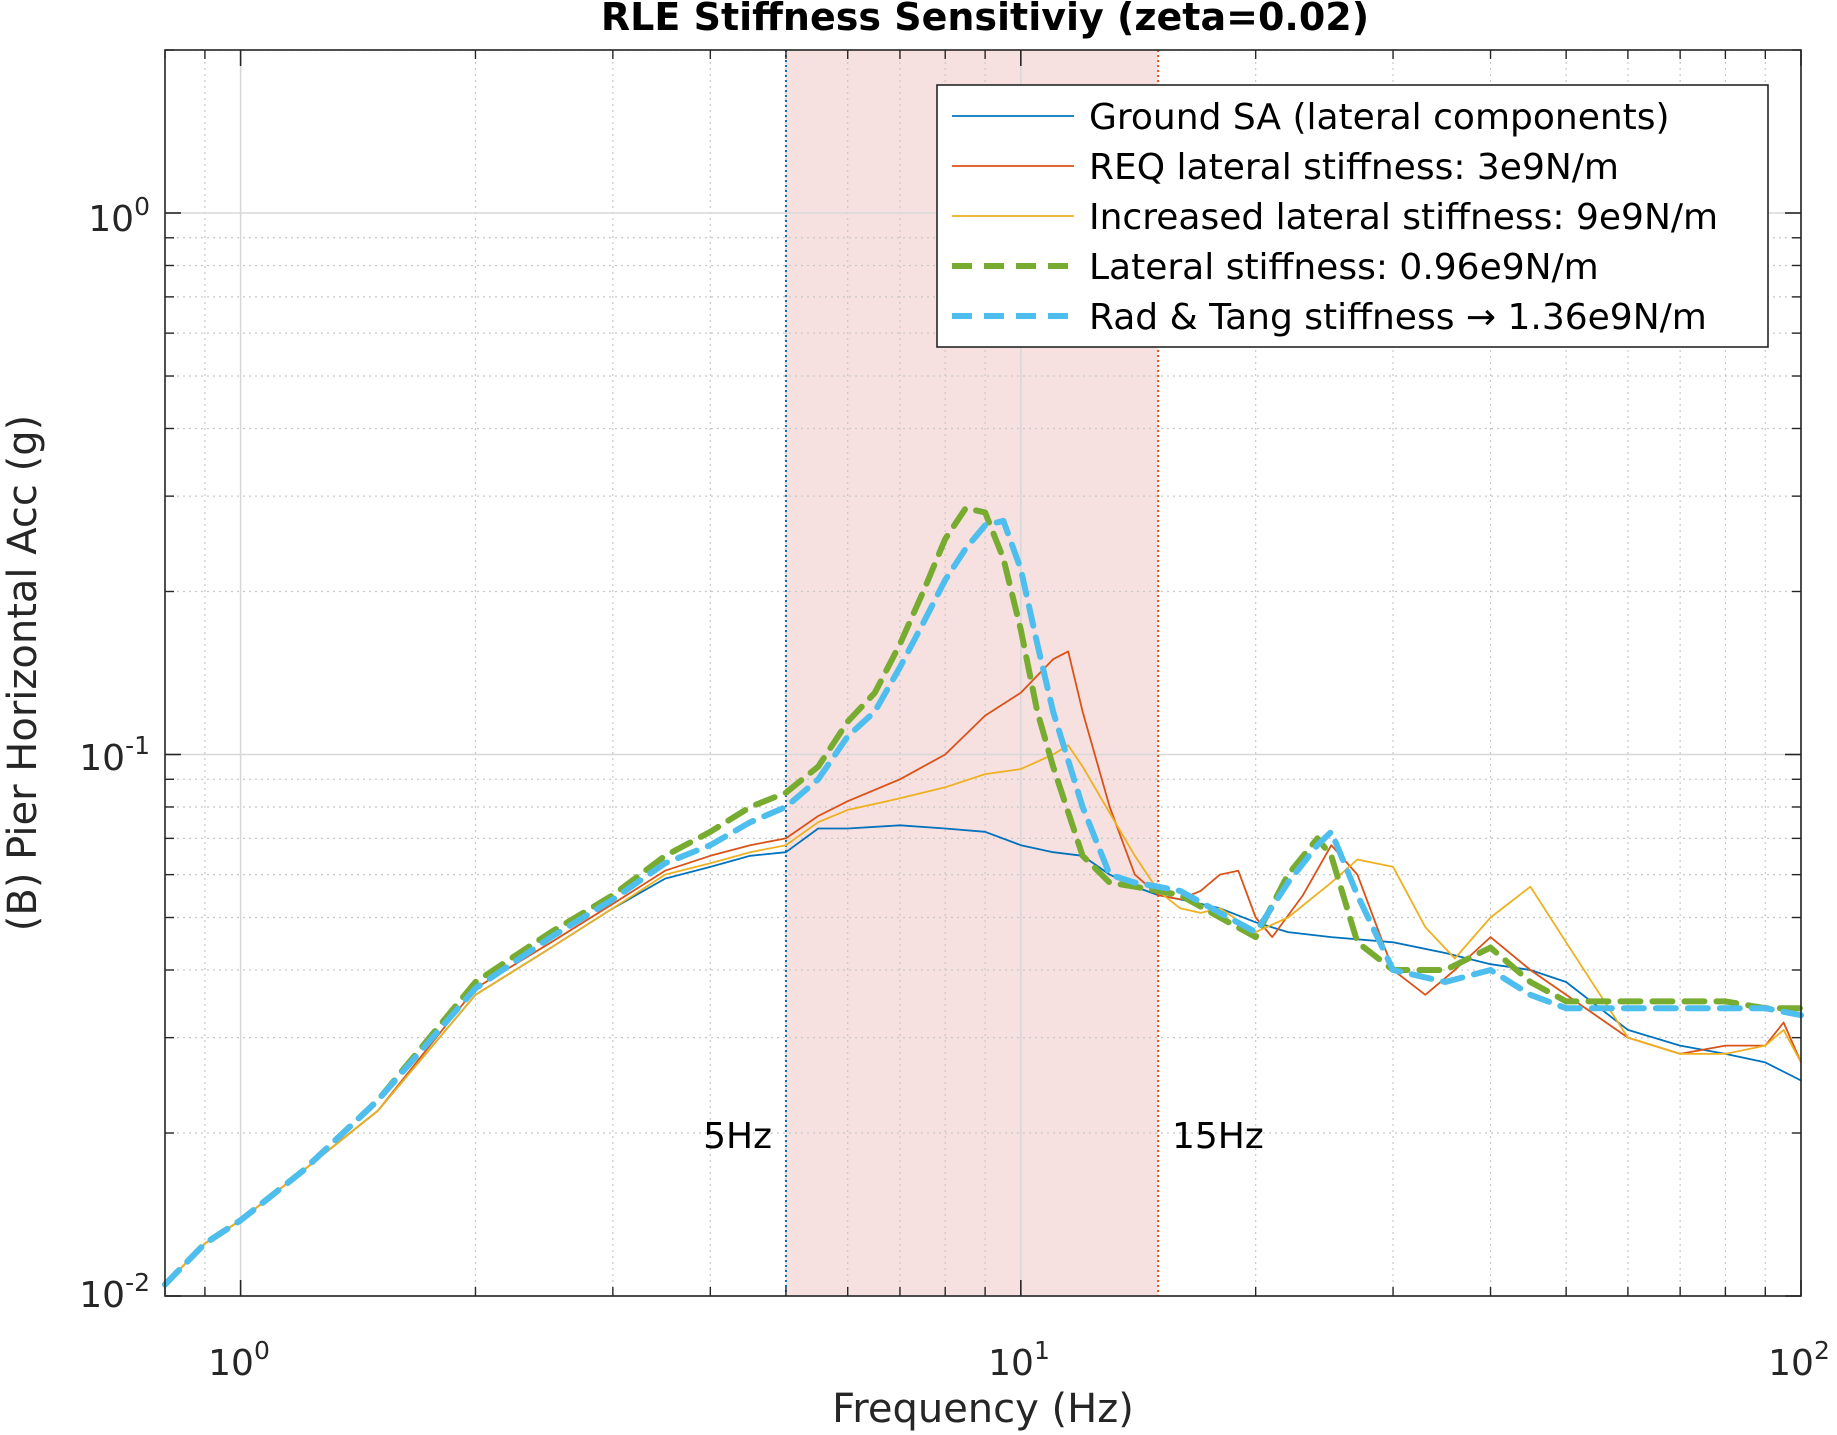 The image size is (1837, 1435). I want to click on y-axis-label: (B) Pier Horizontal Acc (g), so click(23, 673).